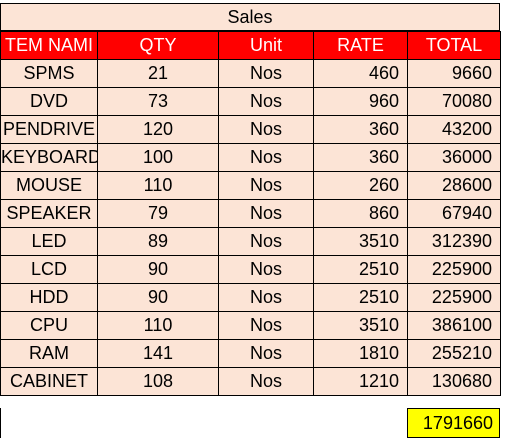  What do you see at coordinates (158, 101) in the screenshot?
I see `qty-cell: 73` at bounding box center [158, 101].